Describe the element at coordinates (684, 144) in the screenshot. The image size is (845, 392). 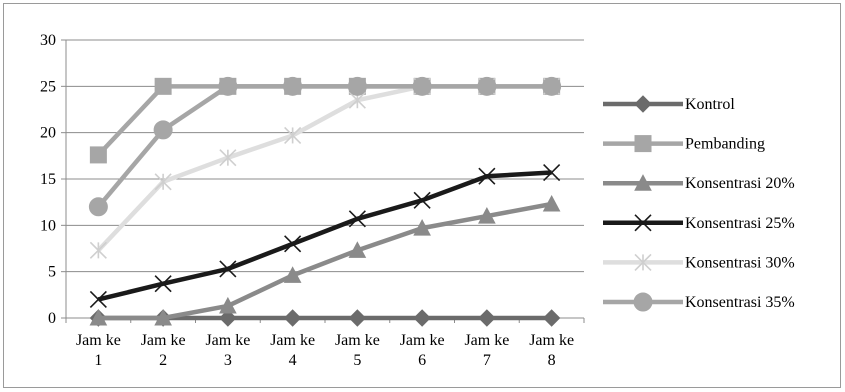
I see `legend-item: Pembanding` at that location.